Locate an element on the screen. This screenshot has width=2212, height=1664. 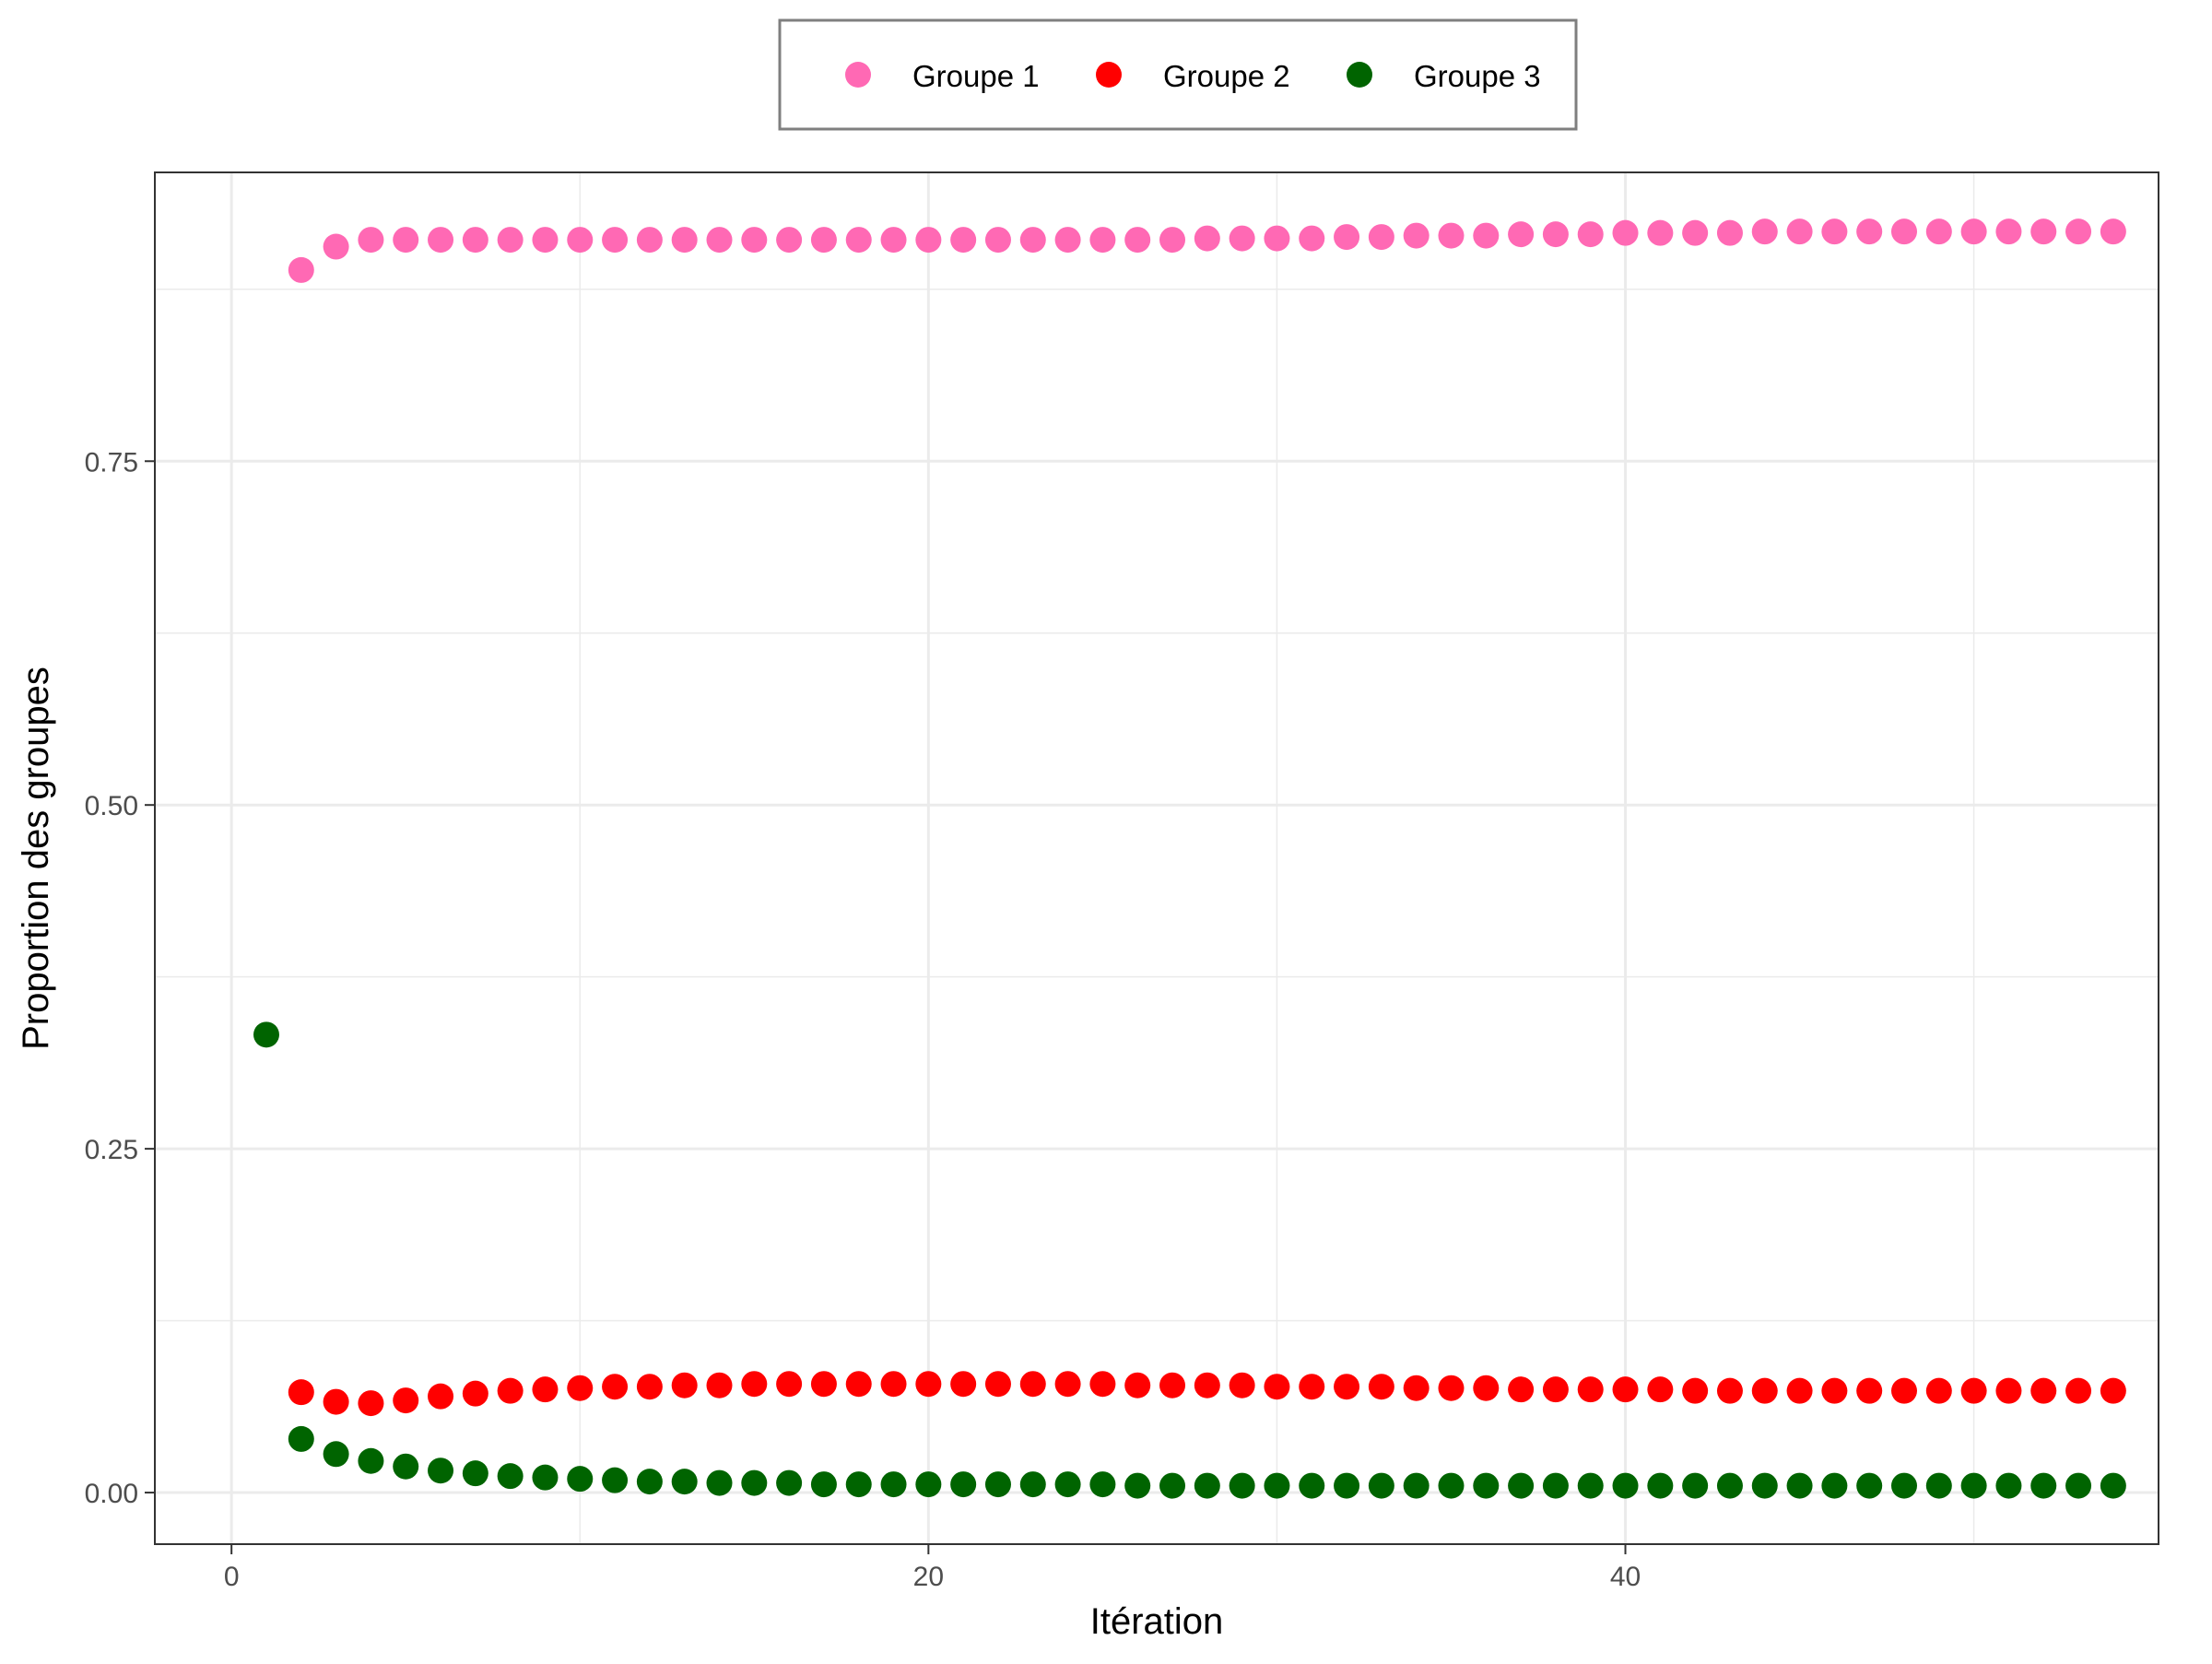
legend-label-groupe-2: Groupe 2 is located at coordinates (1226, 76).